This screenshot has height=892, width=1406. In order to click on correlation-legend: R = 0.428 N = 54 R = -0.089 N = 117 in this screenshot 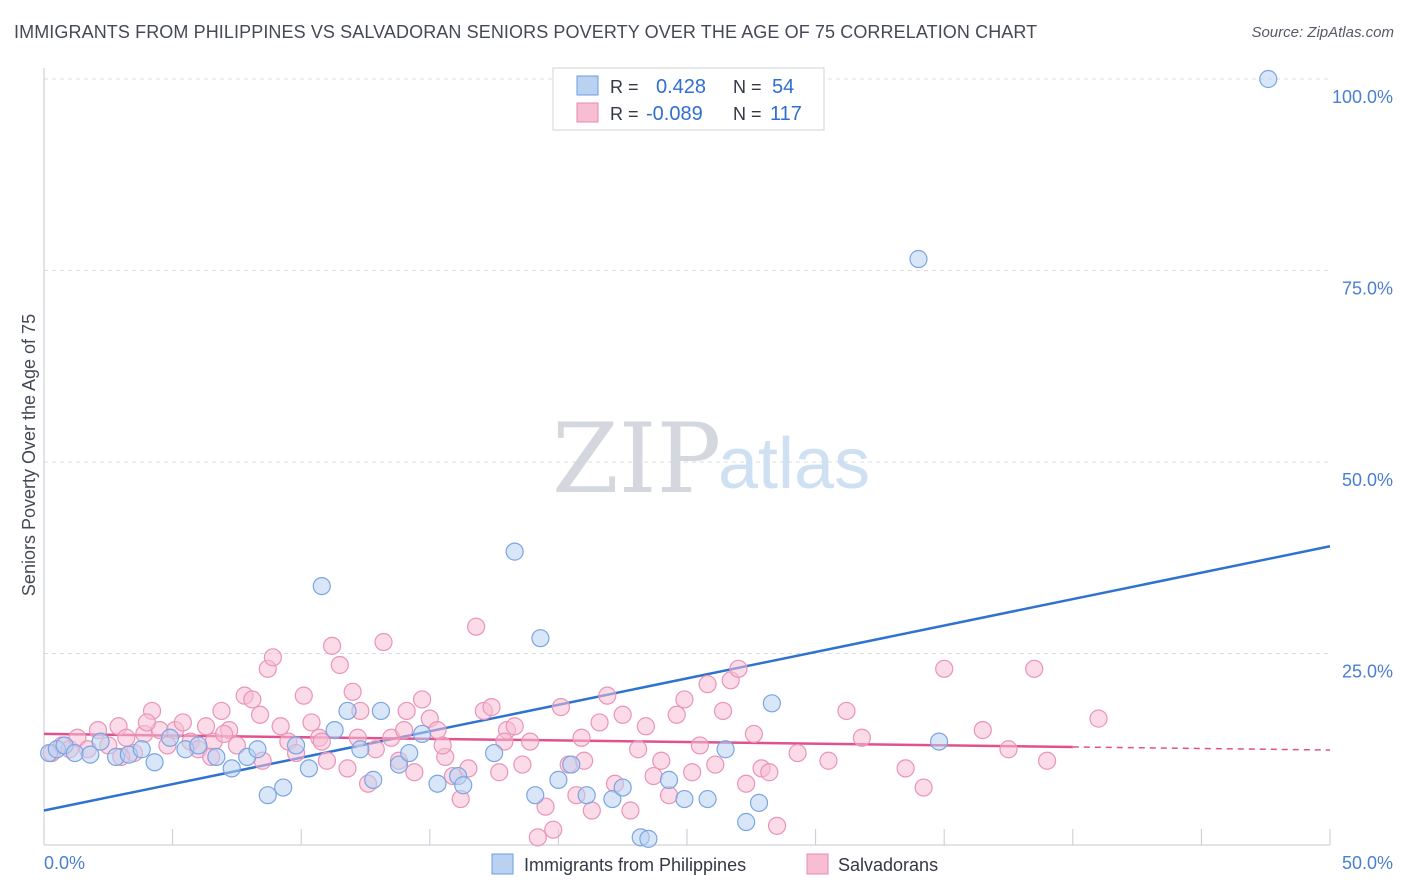, I will do `click(688, 99)`.